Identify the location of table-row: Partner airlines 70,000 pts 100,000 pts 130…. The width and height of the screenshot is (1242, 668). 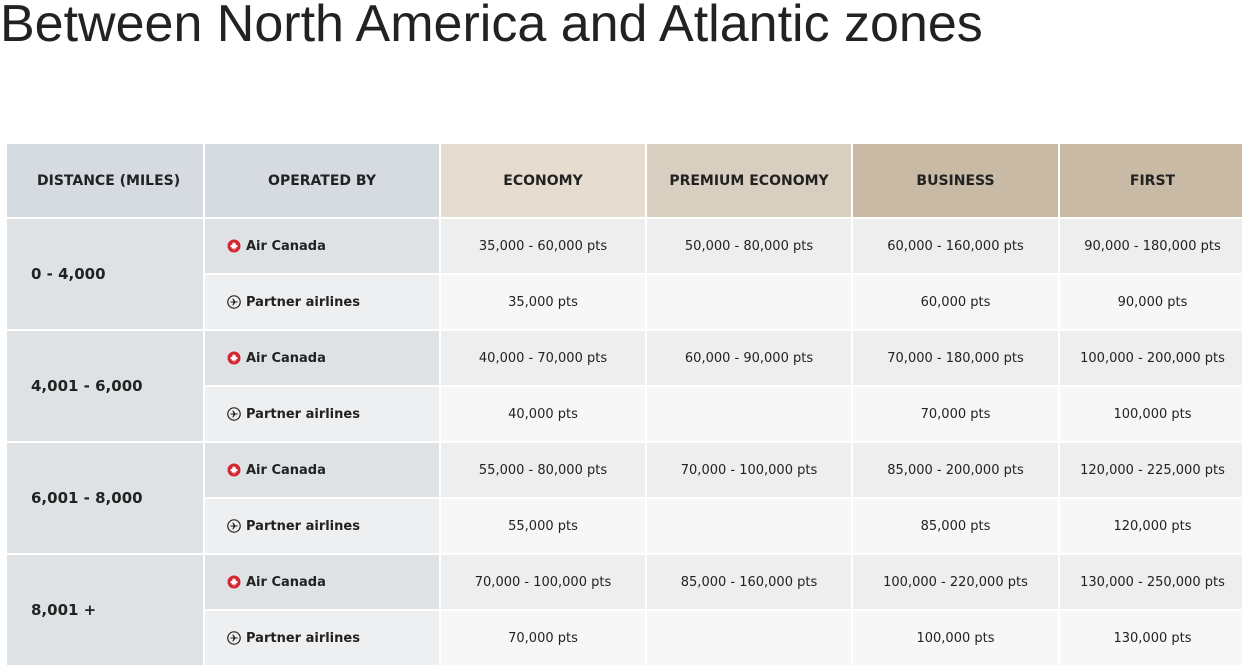
(624, 638).